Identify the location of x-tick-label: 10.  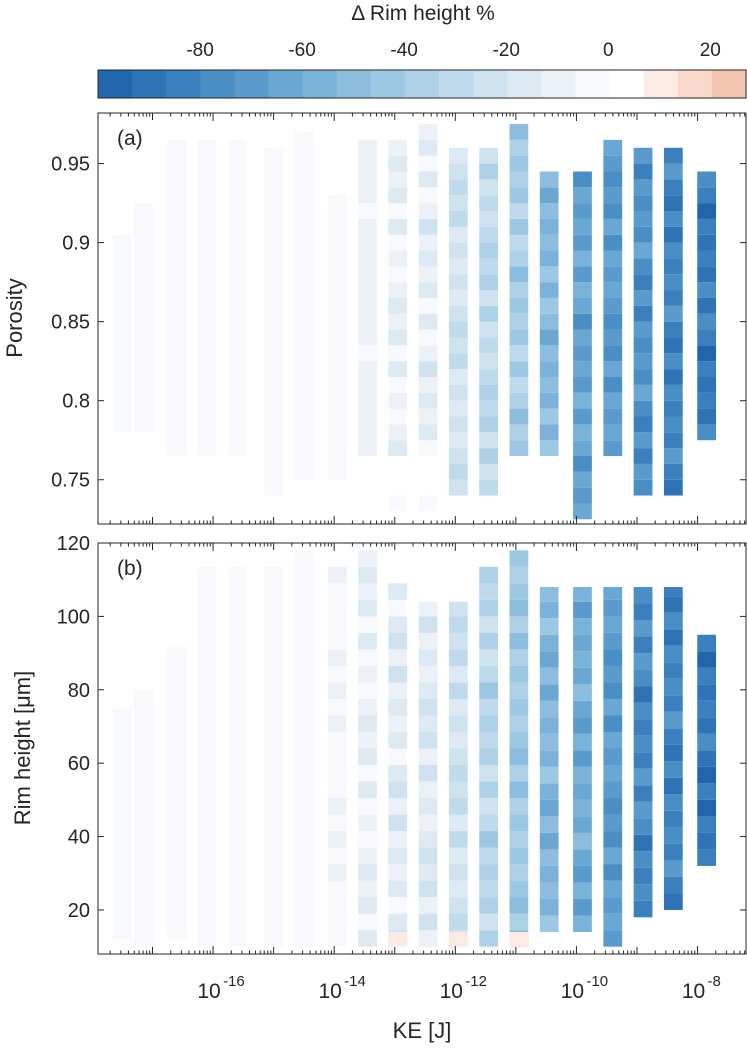
(693, 991).